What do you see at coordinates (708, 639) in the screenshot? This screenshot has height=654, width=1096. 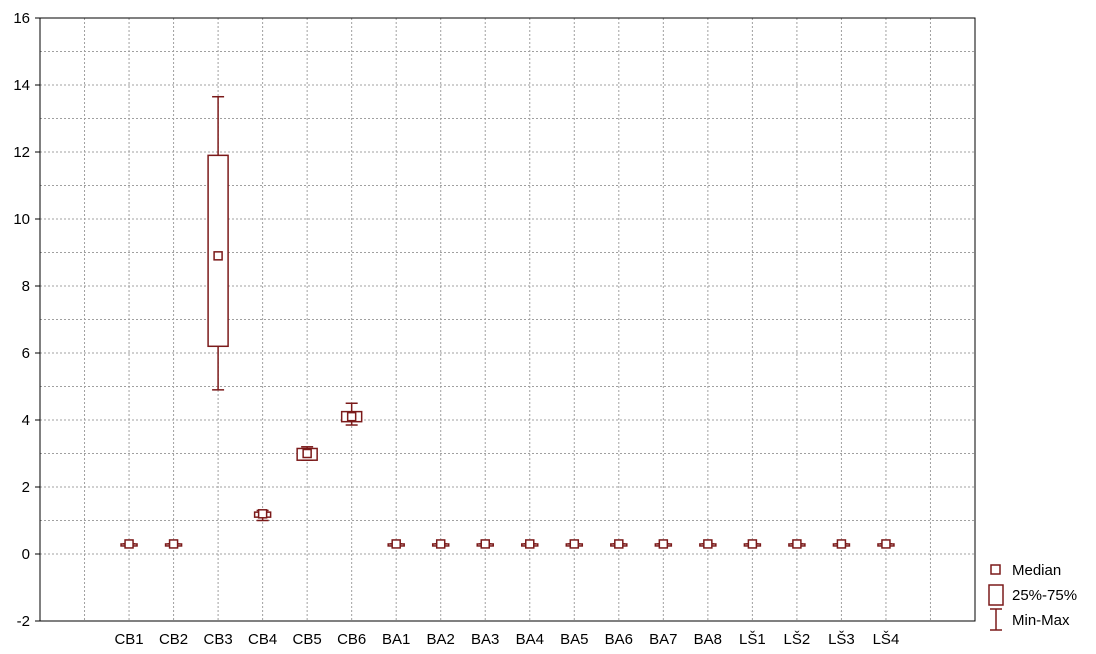 I see `x-tick-label: BA8` at bounding box center [708, 639].